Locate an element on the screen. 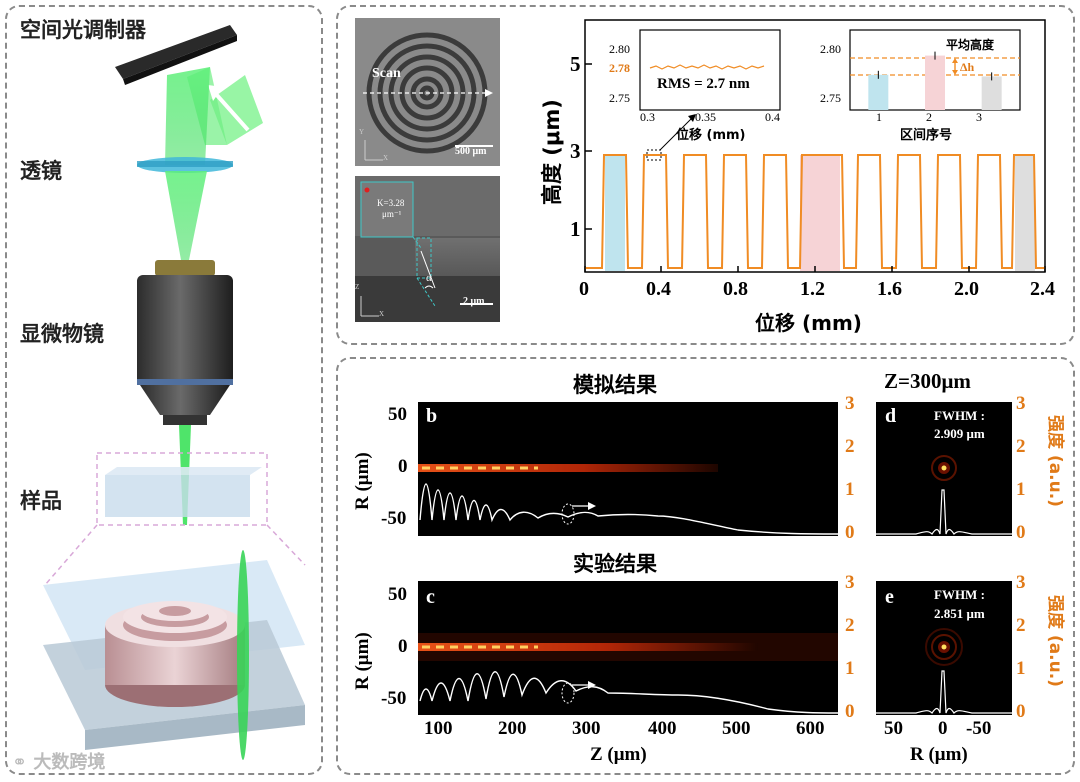 The height and width of the screenshot is (782, 1080). inset1-ytick-mid: 2.78 is located at coordinates (619, 68).